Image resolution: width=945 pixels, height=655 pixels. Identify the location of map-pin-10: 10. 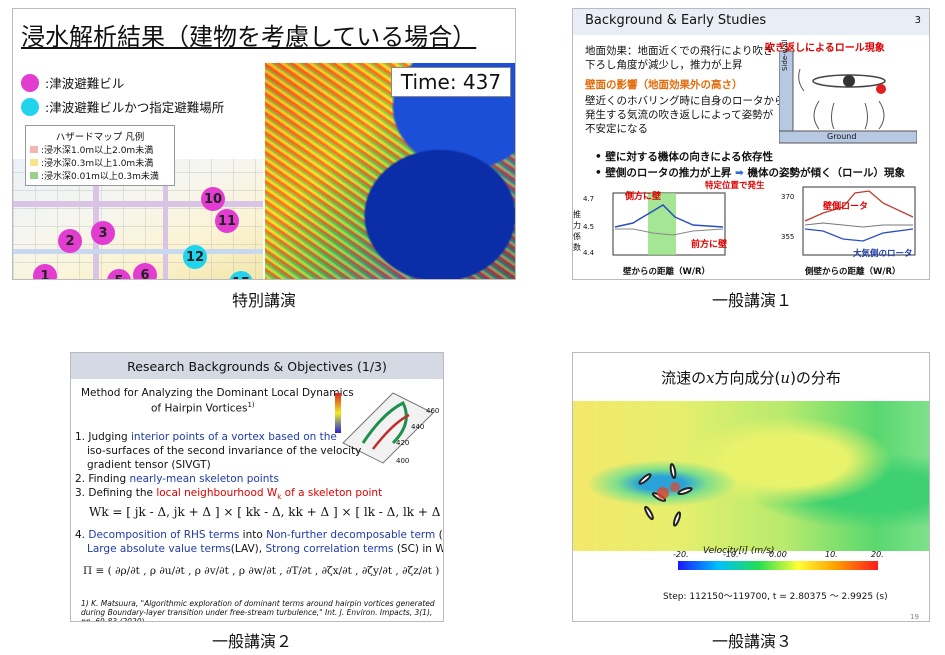
(213, 199).